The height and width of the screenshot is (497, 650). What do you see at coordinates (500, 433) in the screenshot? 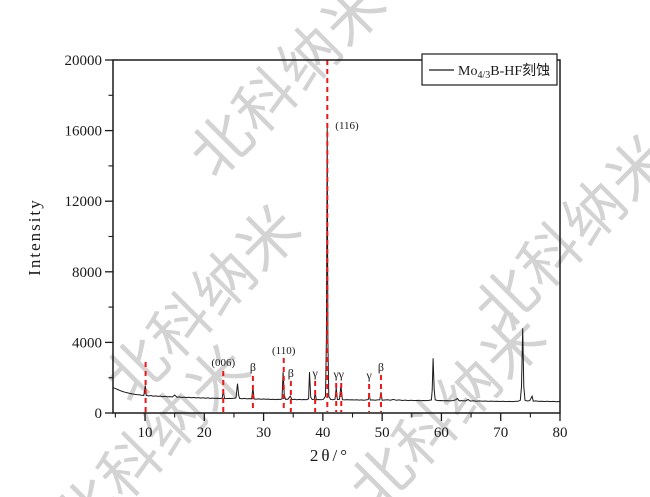
I see `x-tick-label: 70` at bounding box center [500, 433].